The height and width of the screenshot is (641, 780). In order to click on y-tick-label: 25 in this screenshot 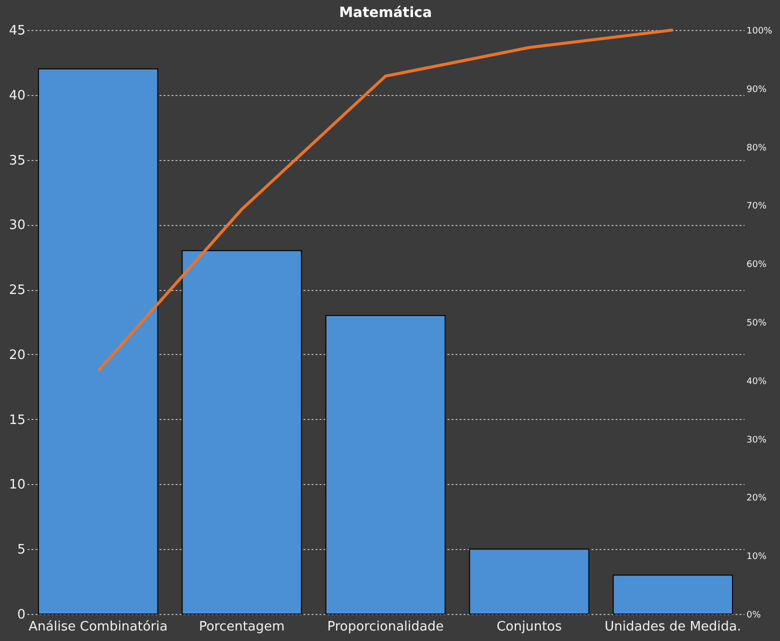, I will do `click(17, 290)`.